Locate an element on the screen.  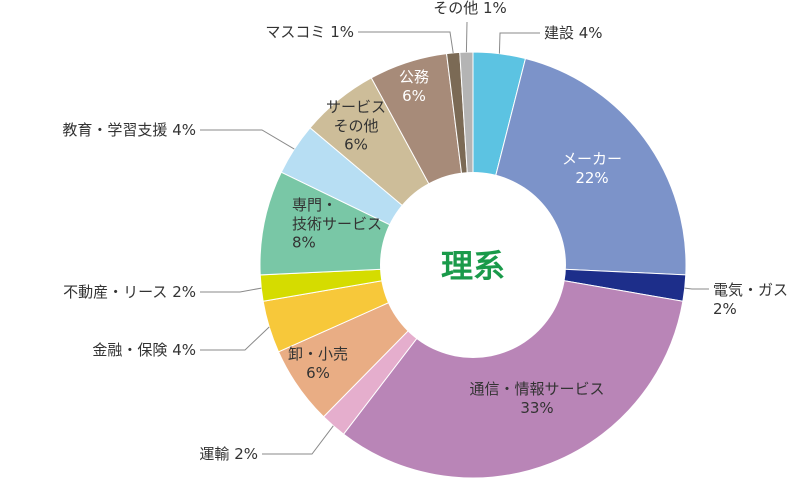
label-5: 卸・小売 6% is located at coordinates (318, 363).